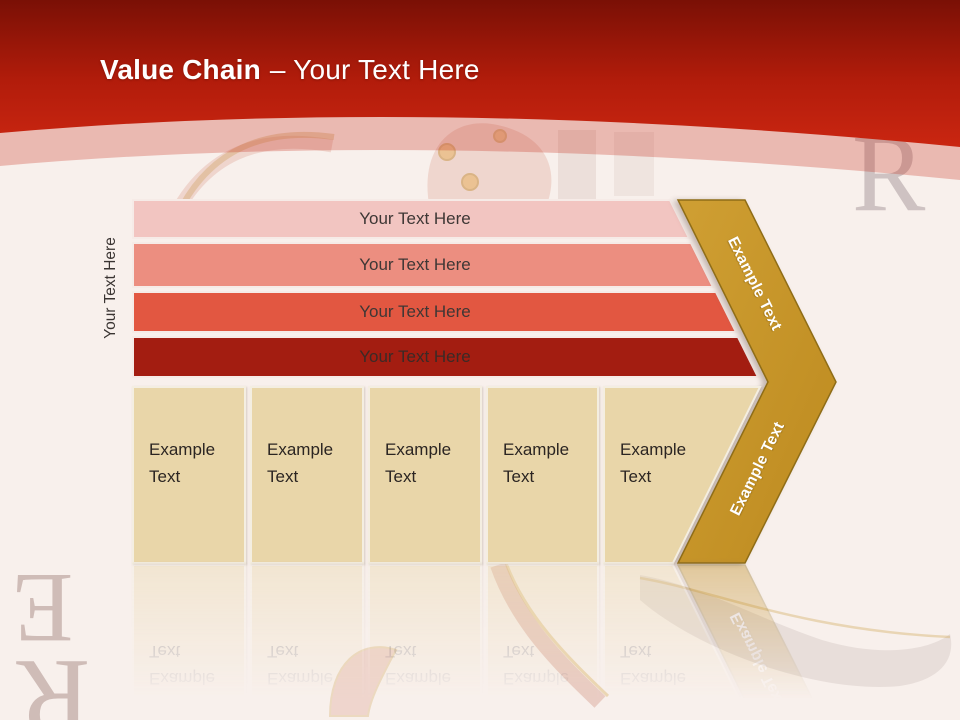  Describe the element at coordinates (754, 284) in the screenshot. I see `arrow-upper-label: Example Text` at that location.